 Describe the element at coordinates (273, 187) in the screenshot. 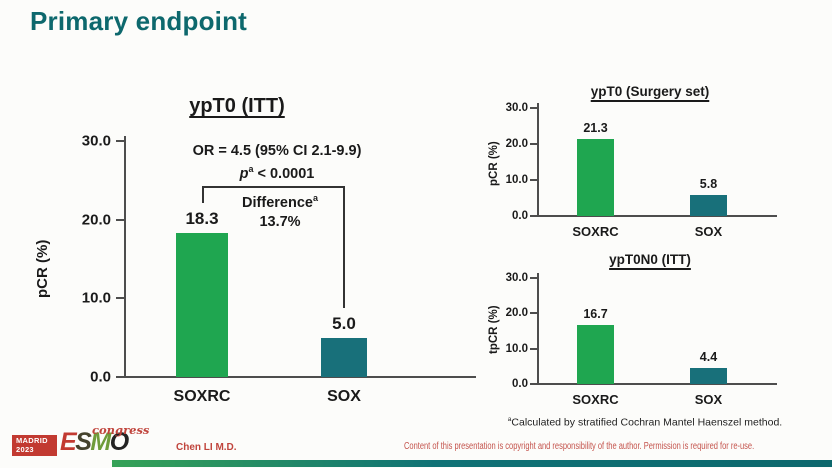

I see `comparison-bracket-top` at that location.